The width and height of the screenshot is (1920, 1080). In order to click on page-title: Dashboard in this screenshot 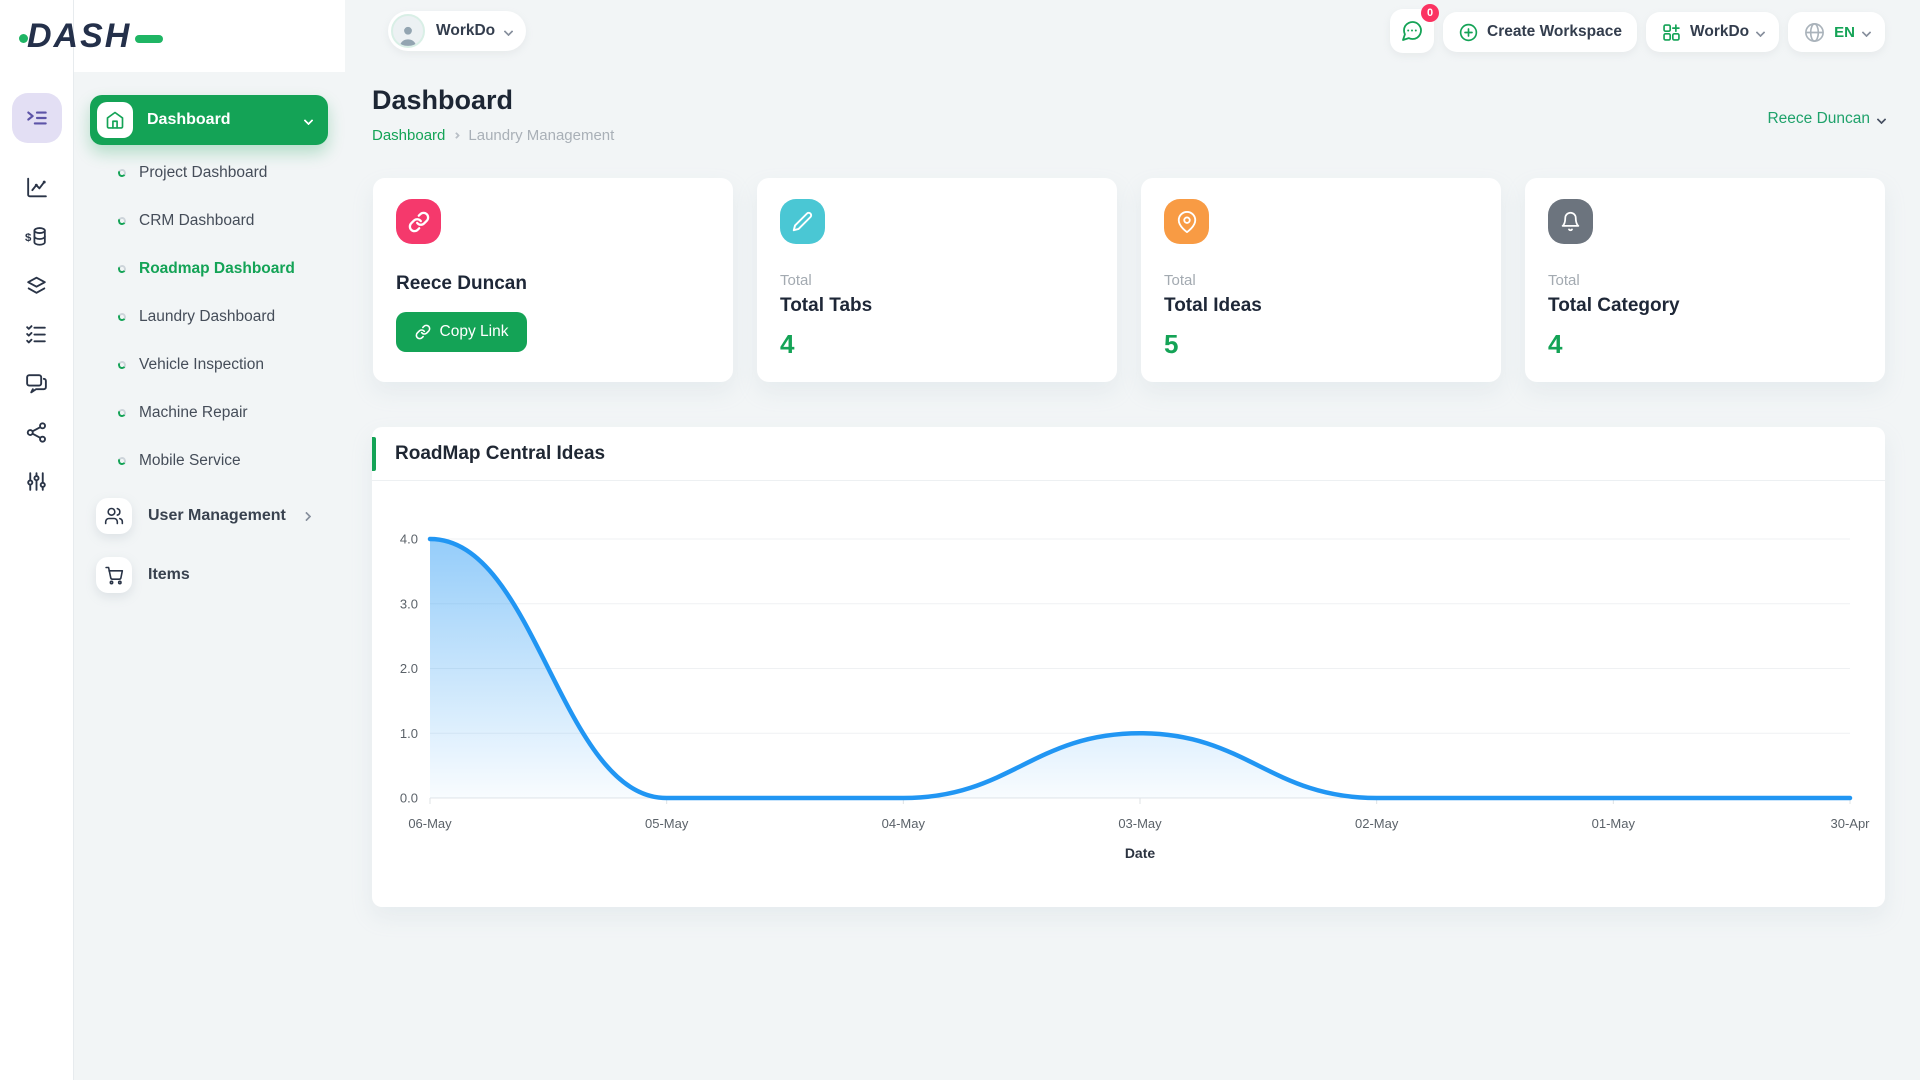, I will do `click(443, 100)`.